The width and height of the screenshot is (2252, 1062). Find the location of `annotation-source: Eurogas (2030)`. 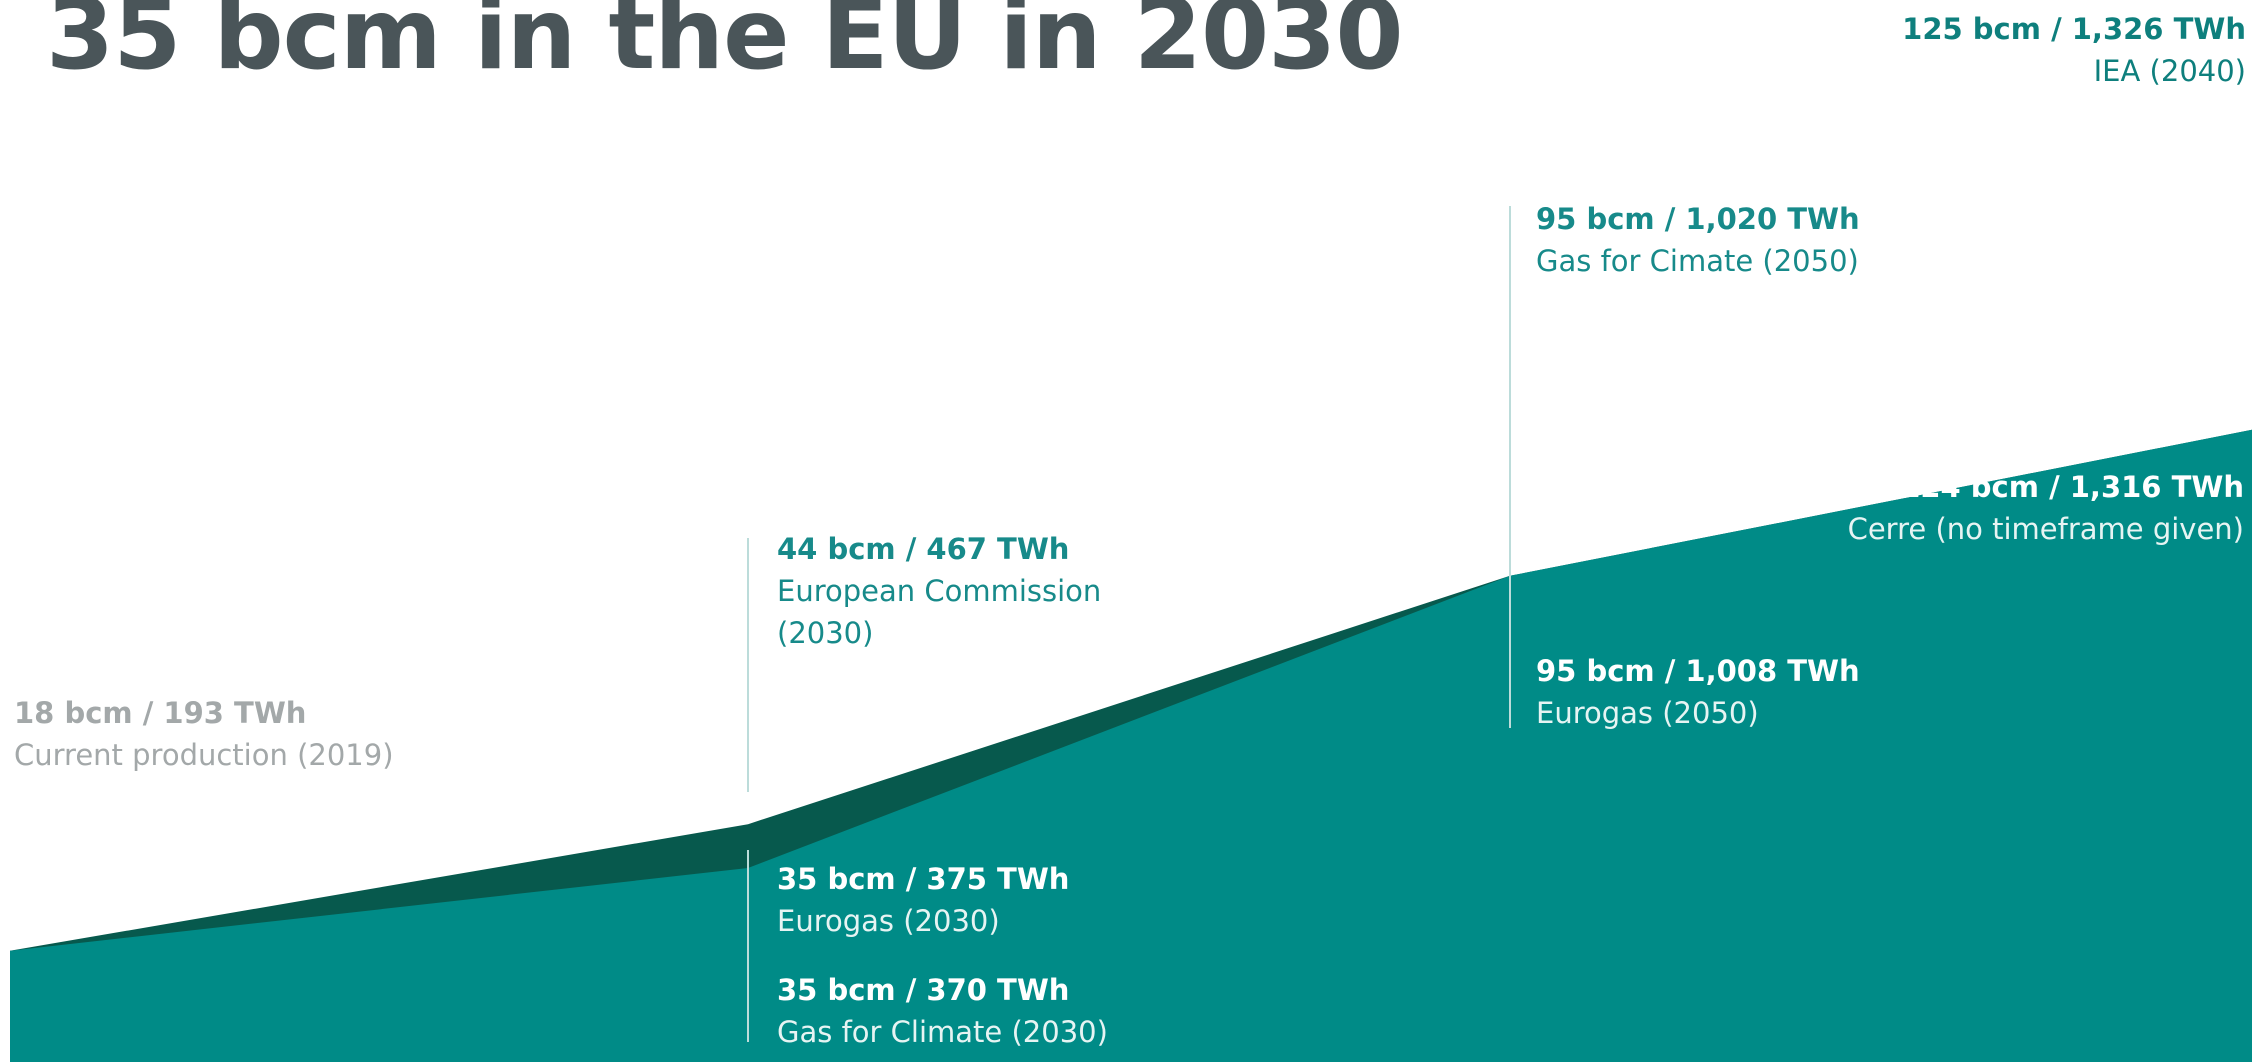

annotation-source: Eurogas (2030) is located at coordinates (888, 921).